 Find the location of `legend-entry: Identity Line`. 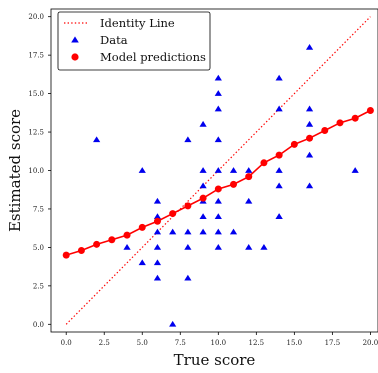

legend-entry: Identity Line is located at coordinates (119, 23).